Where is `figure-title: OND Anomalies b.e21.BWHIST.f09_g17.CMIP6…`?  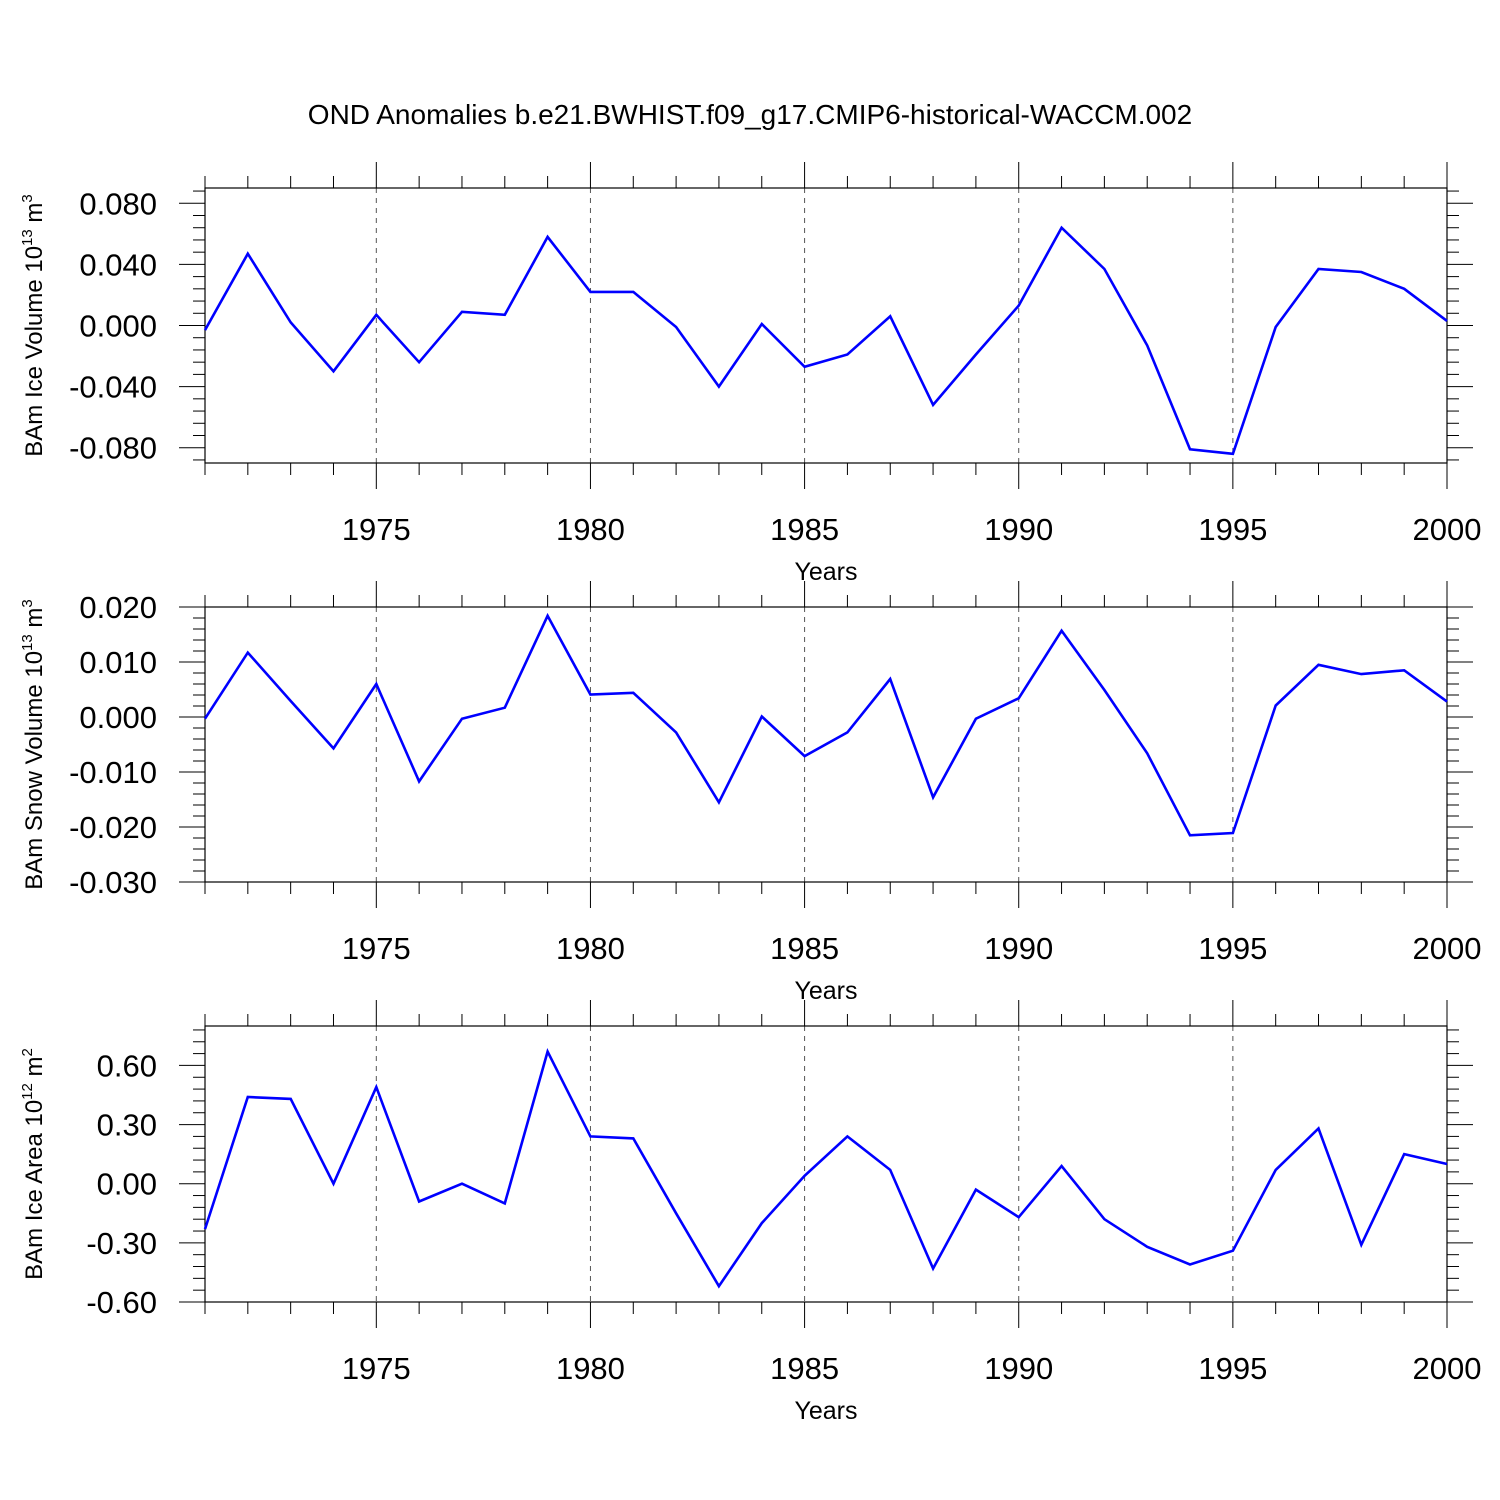
figure-title: OND Anomalies b.e21.BWHIST.f09_g17.CMIP6… is located at coordinates (750, 114).